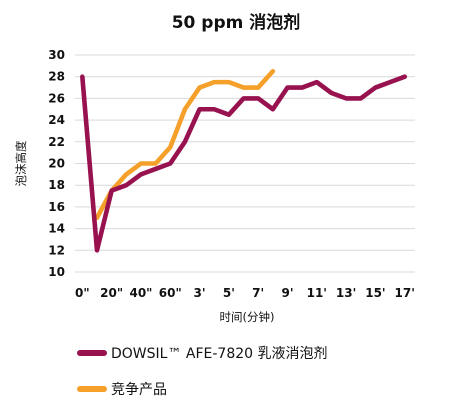 The image size is (457, 416). What do you see at coordinates (82, 293) in the screenshot?
I see `x-tick-label-0: 0"` at bounding box center [82, 293].